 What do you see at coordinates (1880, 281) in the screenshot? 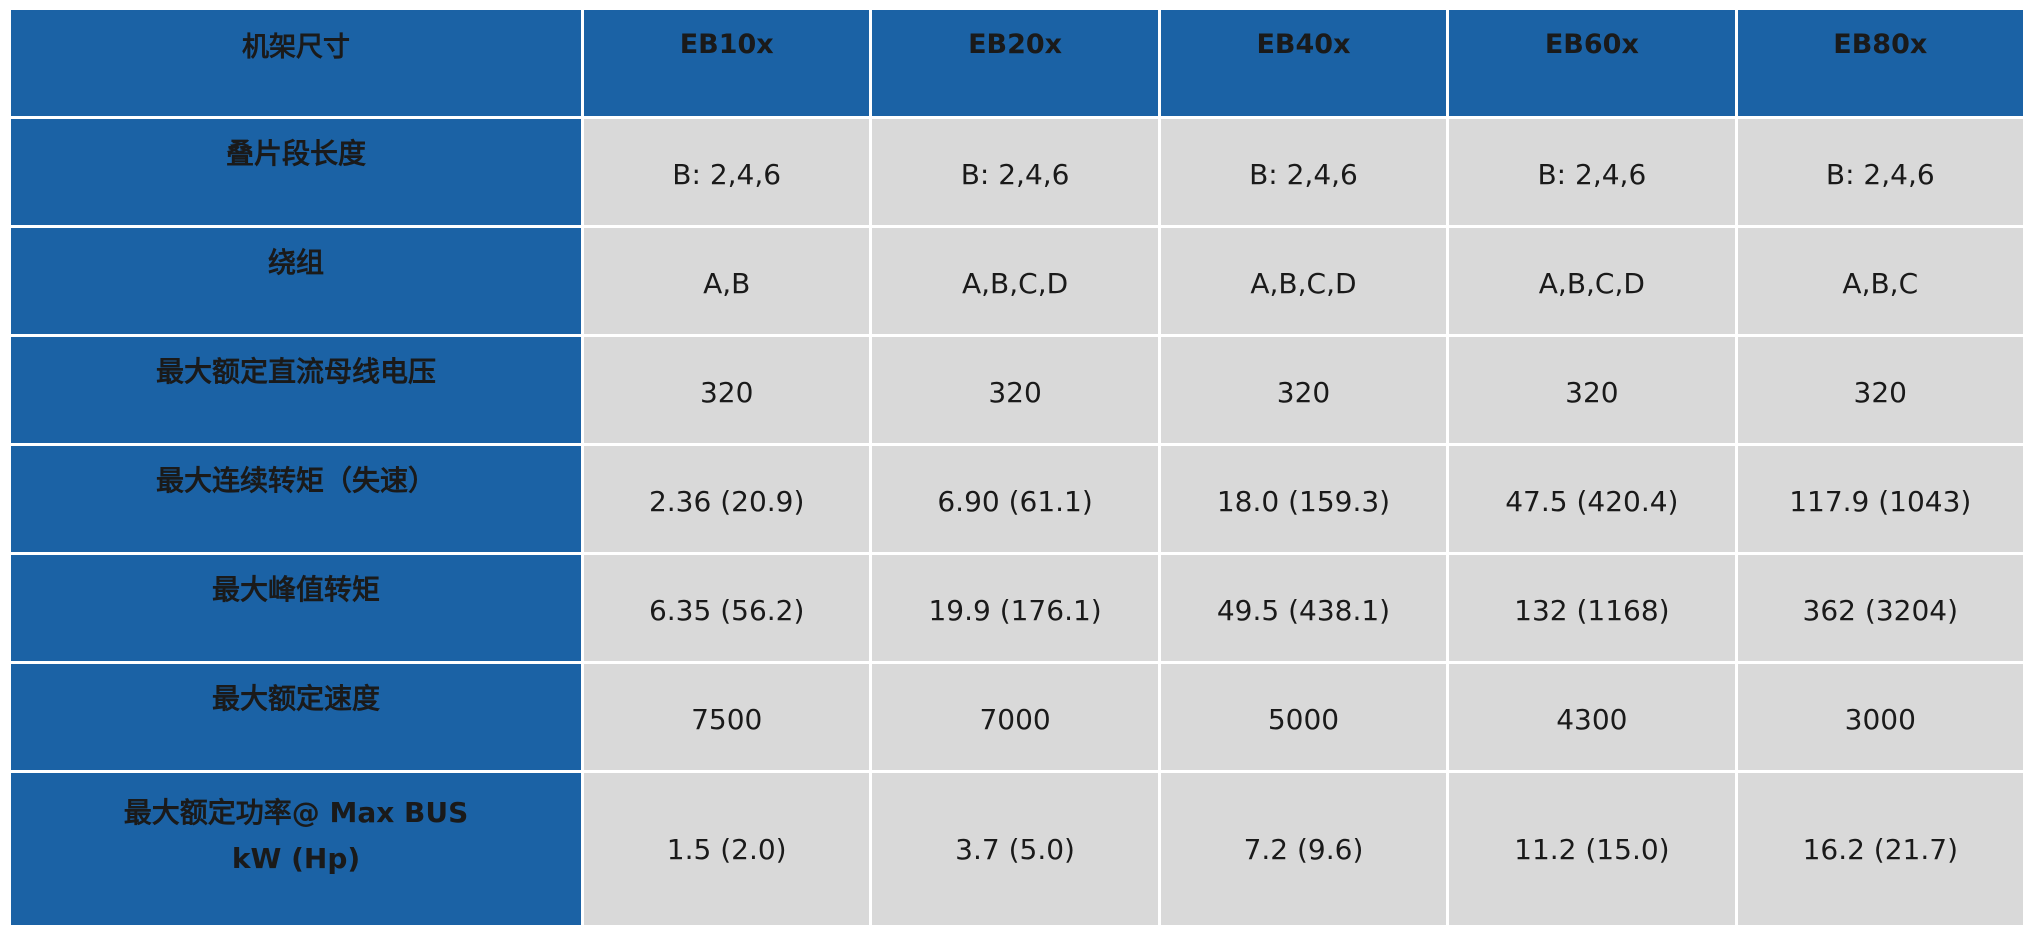
I see `table-cell: A,B,C` at bounding box center [1880, 281].